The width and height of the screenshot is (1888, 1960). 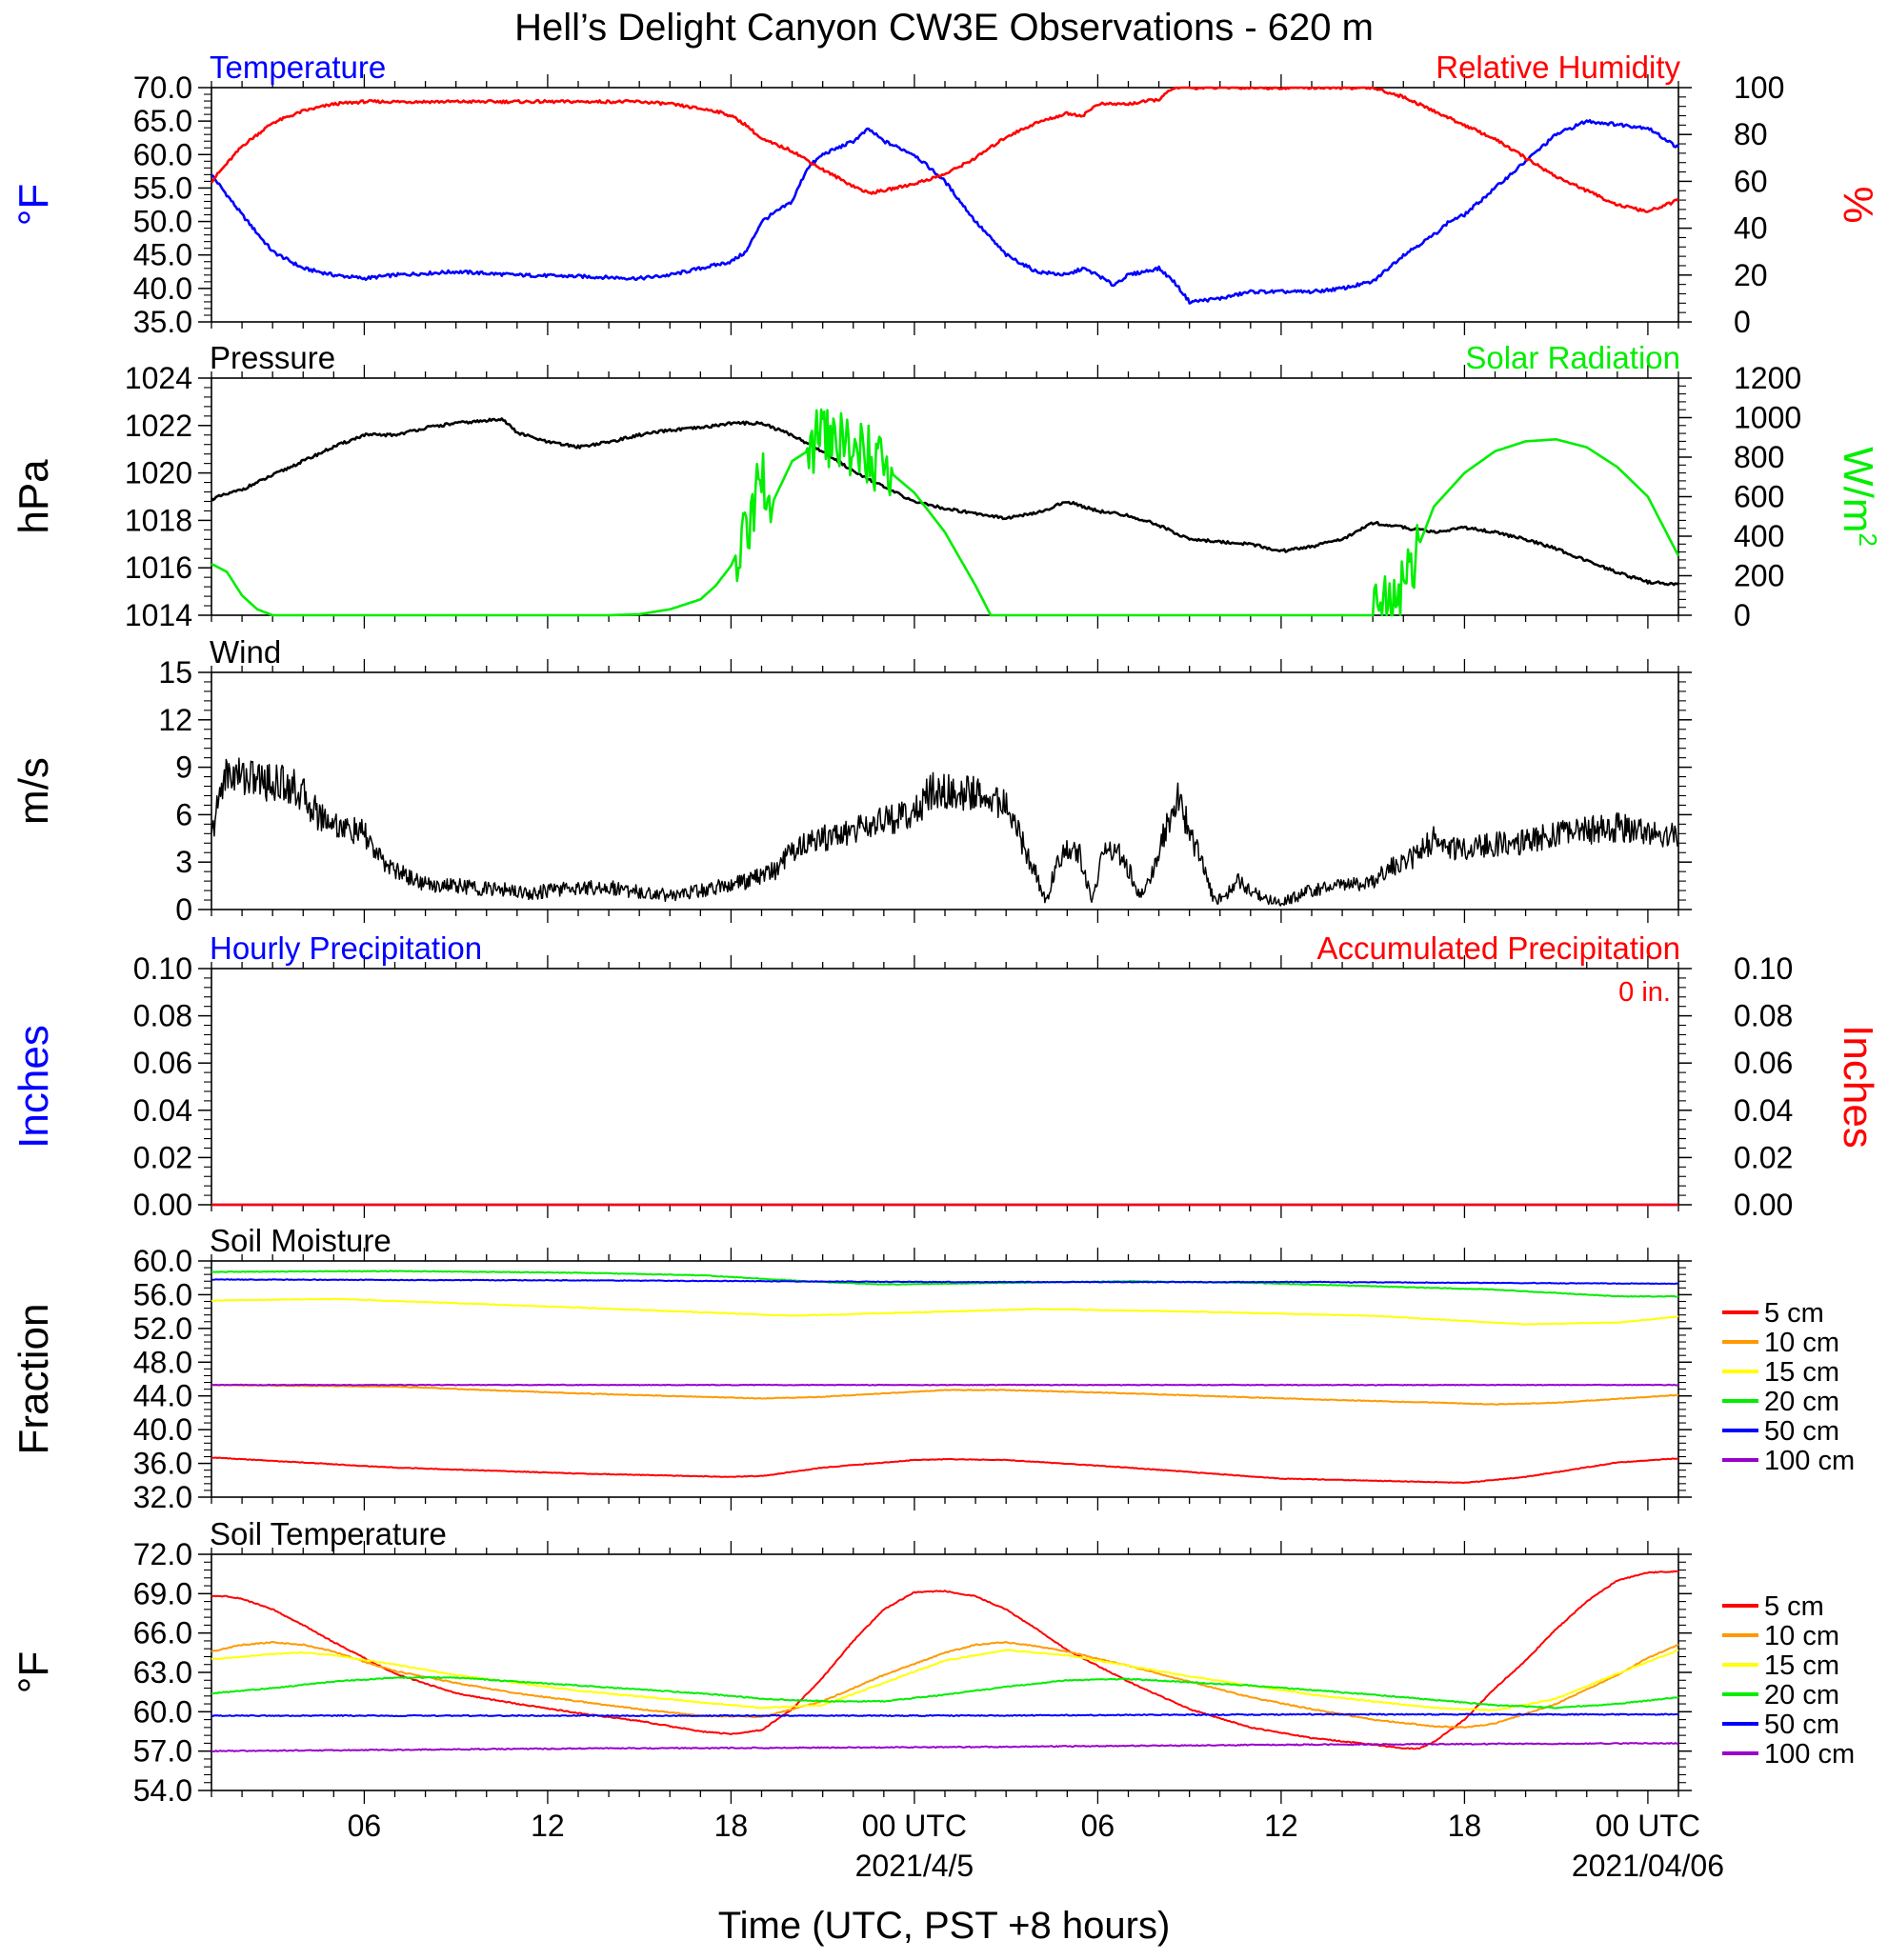 What do you see at coordinates (162, 187) in the screenshot?
I see `temp-y-tick-label: 55.0` at bounding box center [162, 187].